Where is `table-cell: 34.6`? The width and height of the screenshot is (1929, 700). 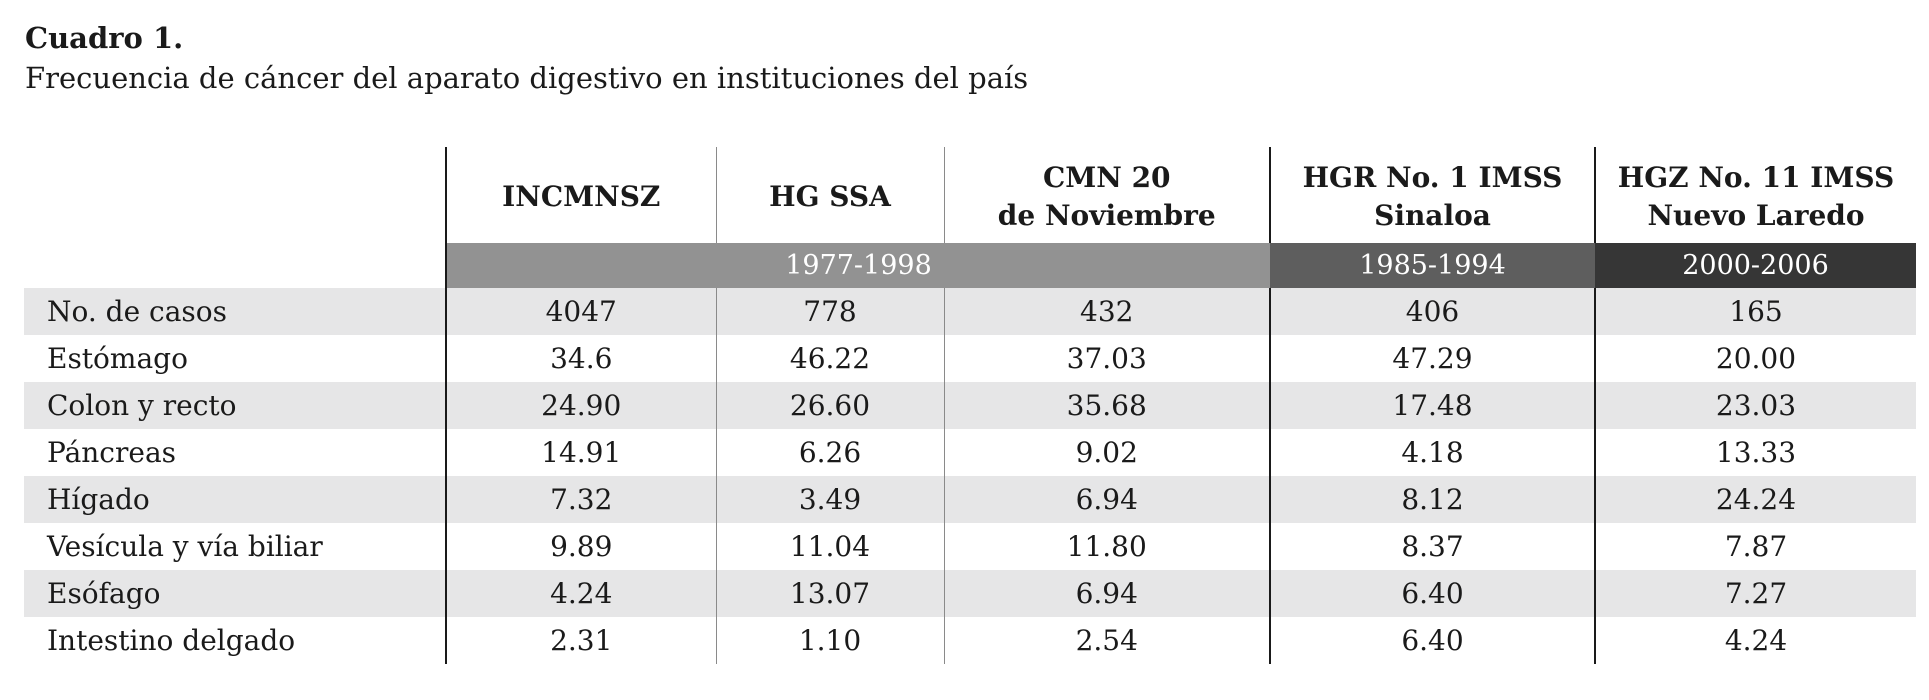
table-cell: 34.6 is located at coordinates (580, 358).